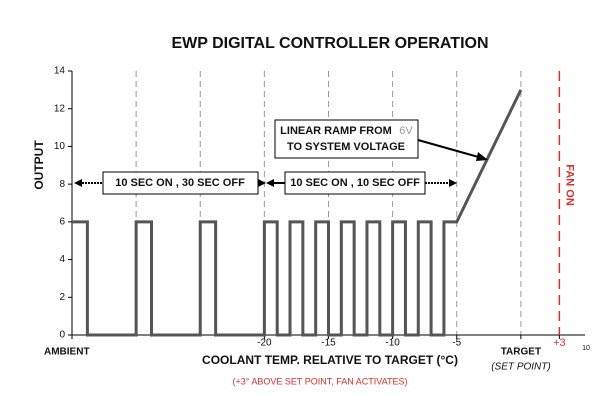  Describe the element at coordinates (320, 381) in the screenshot. I see `subtitle: (+3° ABOVE SET POINT, FAN ACTIVATES)` at that location.